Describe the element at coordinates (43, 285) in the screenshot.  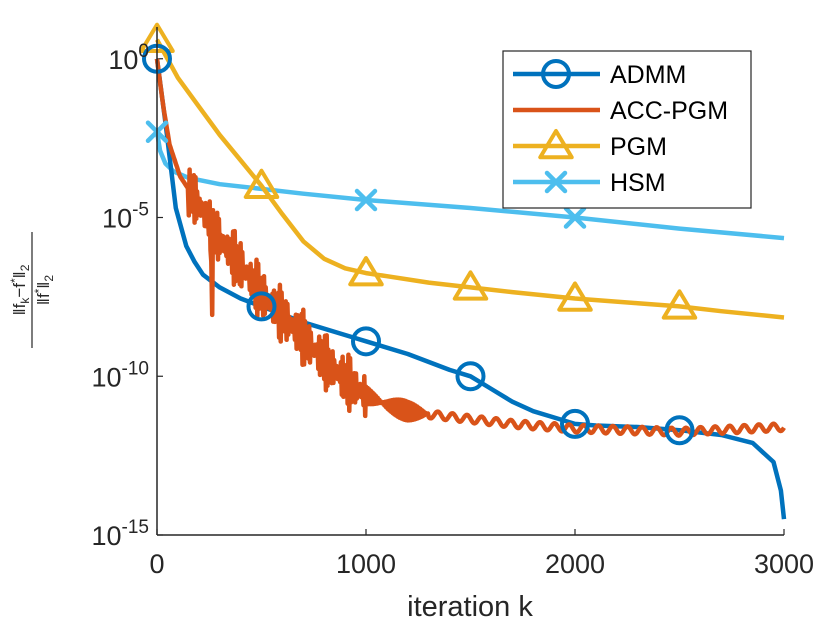
I see `y-label-den-end: ‖` at that location.